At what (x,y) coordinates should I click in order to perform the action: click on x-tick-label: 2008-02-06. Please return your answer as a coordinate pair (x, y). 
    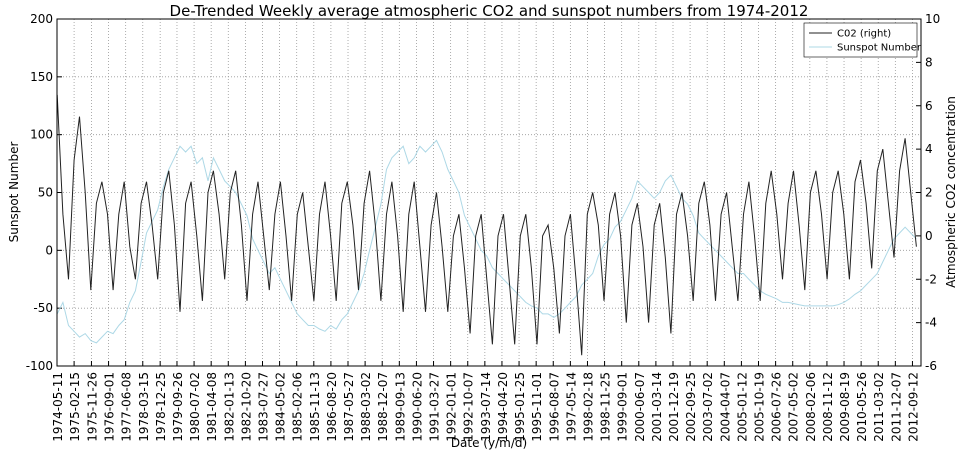
    Looking at the image, I should click on (811, 407).